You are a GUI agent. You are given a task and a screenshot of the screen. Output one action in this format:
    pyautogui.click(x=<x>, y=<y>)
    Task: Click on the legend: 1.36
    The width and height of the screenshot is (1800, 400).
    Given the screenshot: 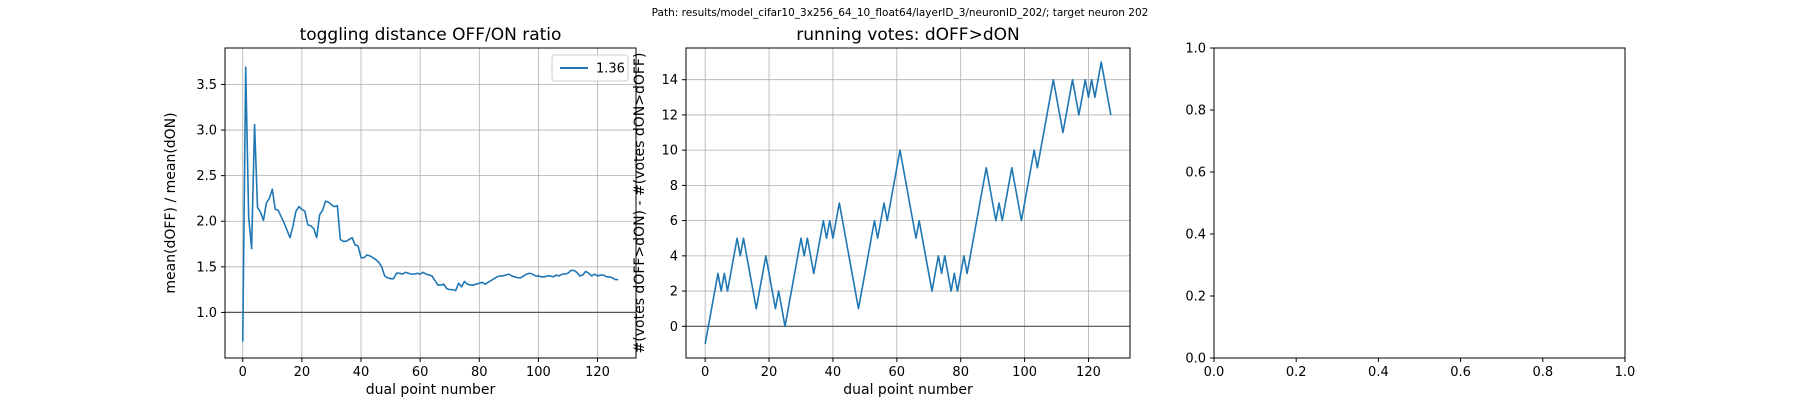 What is the action you would take?
    pyautogui.click(x=590, y=68)
    